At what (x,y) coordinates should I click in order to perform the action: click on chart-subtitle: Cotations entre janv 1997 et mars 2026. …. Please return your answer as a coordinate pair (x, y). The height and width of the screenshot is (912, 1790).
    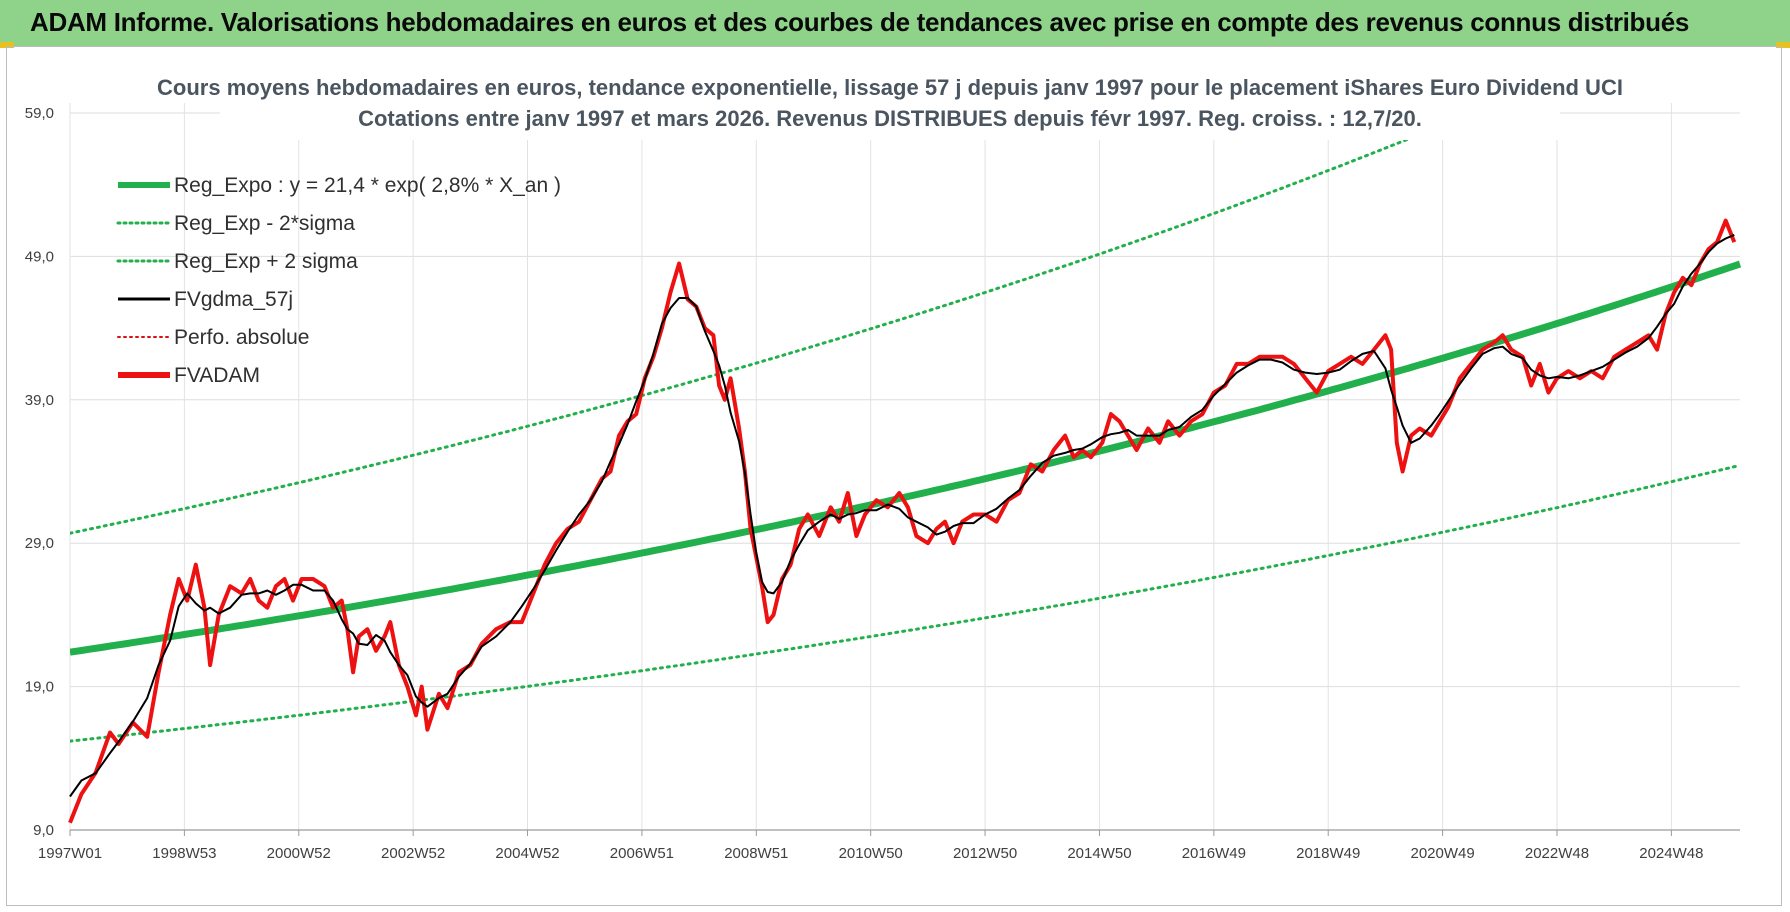
    Looking at the image, I should click on (890, 118).